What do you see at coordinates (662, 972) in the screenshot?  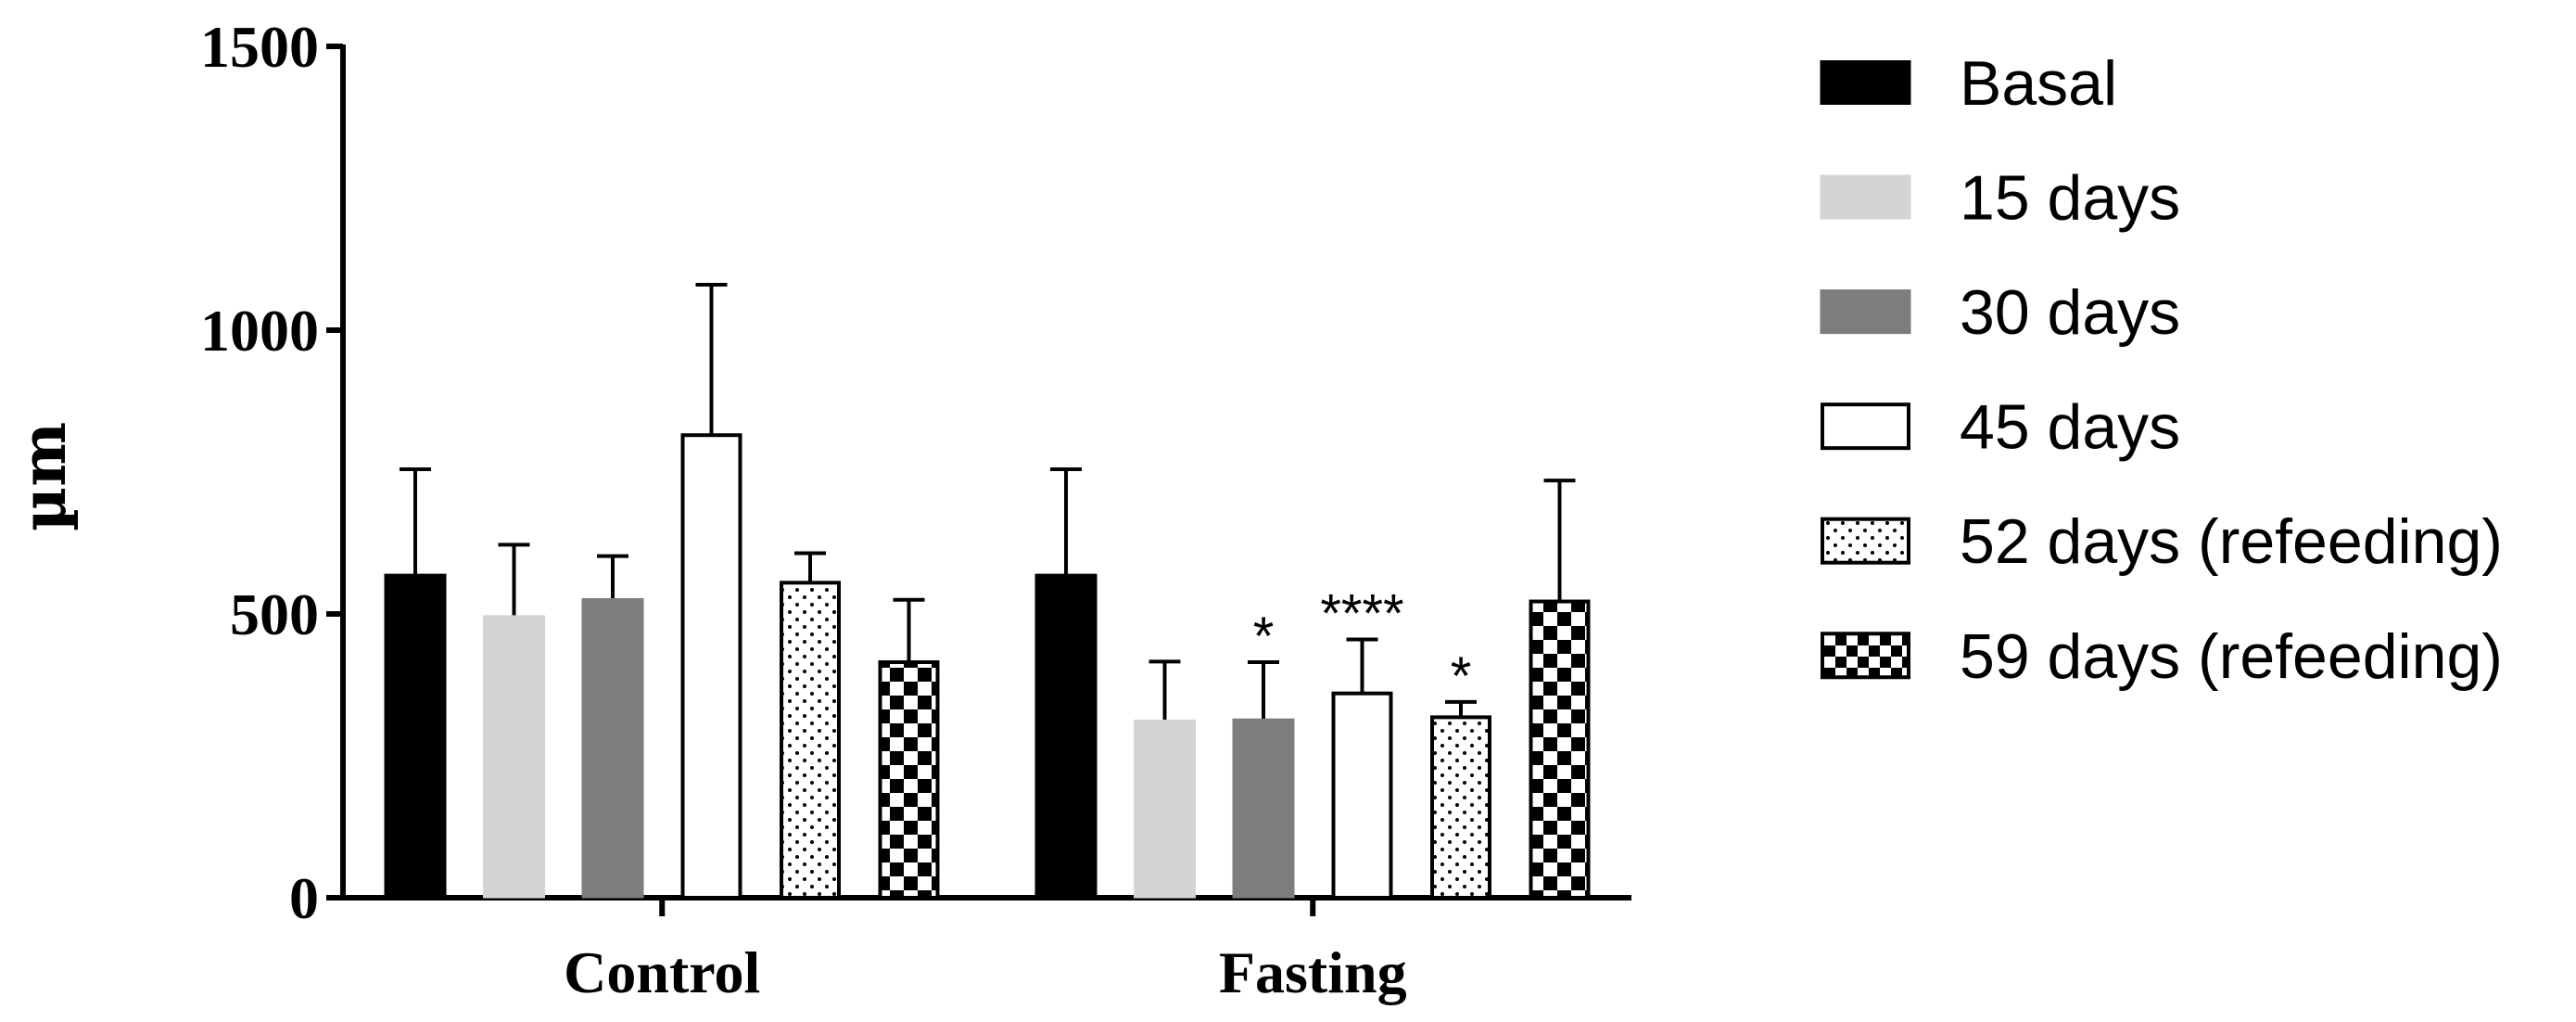 I see `category-label: Control` at bounding box center [662, 972].